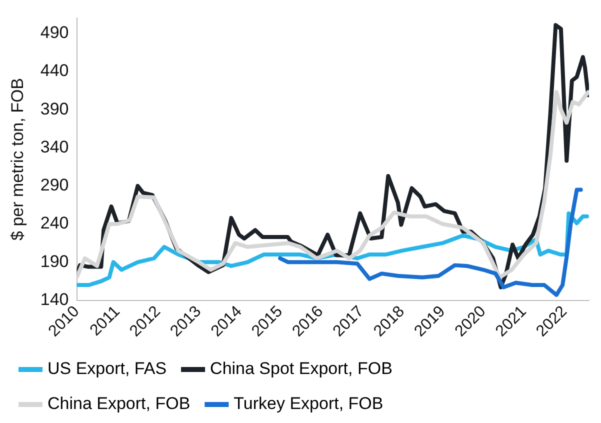 Image resolution: width=601 pixels, height=423 pixels. What do you see at coordinates (17, 159) in the screenshot?
I see `y-axis-title: $ per metric ton, FOB` at bounding box center [17, 159].